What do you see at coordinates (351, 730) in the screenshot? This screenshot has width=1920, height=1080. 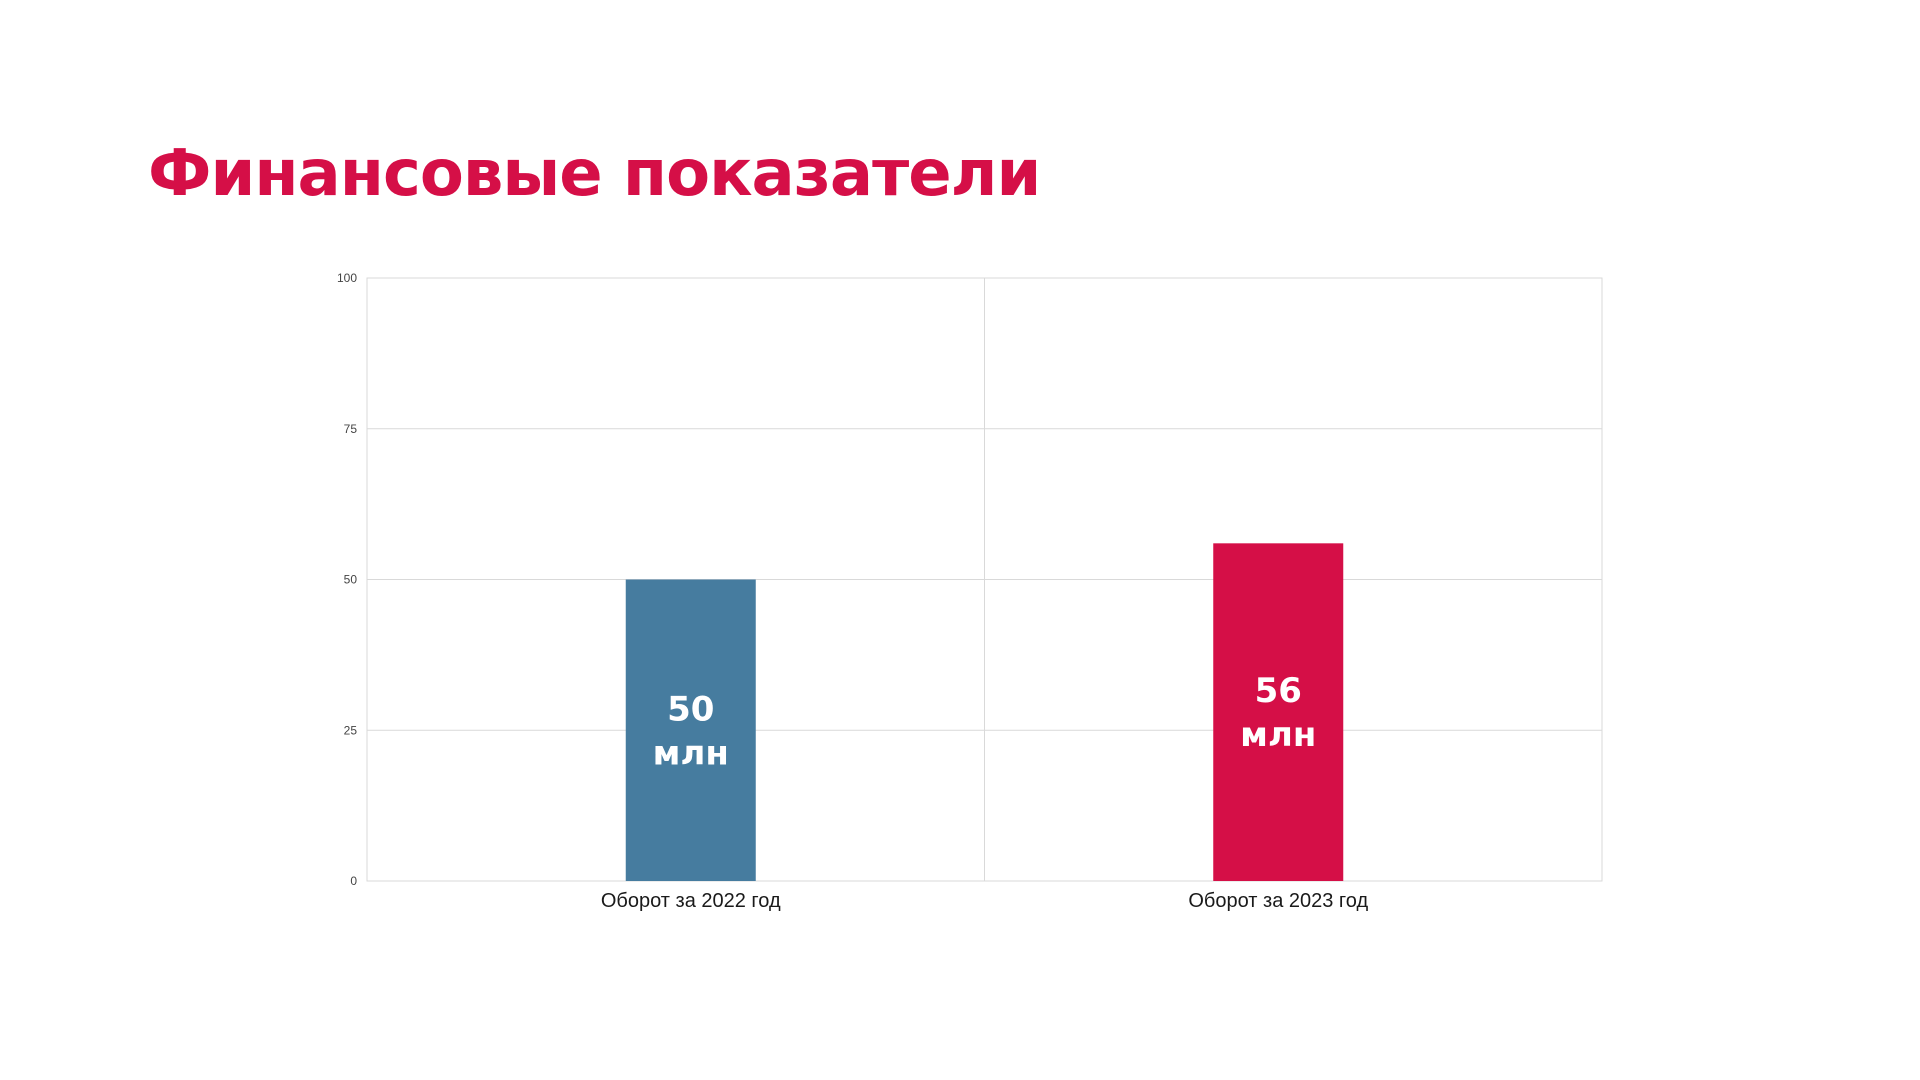 I see `y-tick-label: 25` at bounding box center [351, 730].